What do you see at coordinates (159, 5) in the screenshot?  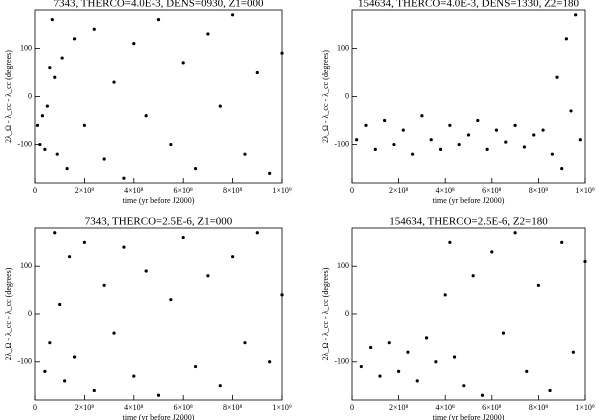 I see `panel-title: 7343, THERCO=4.0E-3, DENS=0930, Z1=000` at bounding box center [159, 5].